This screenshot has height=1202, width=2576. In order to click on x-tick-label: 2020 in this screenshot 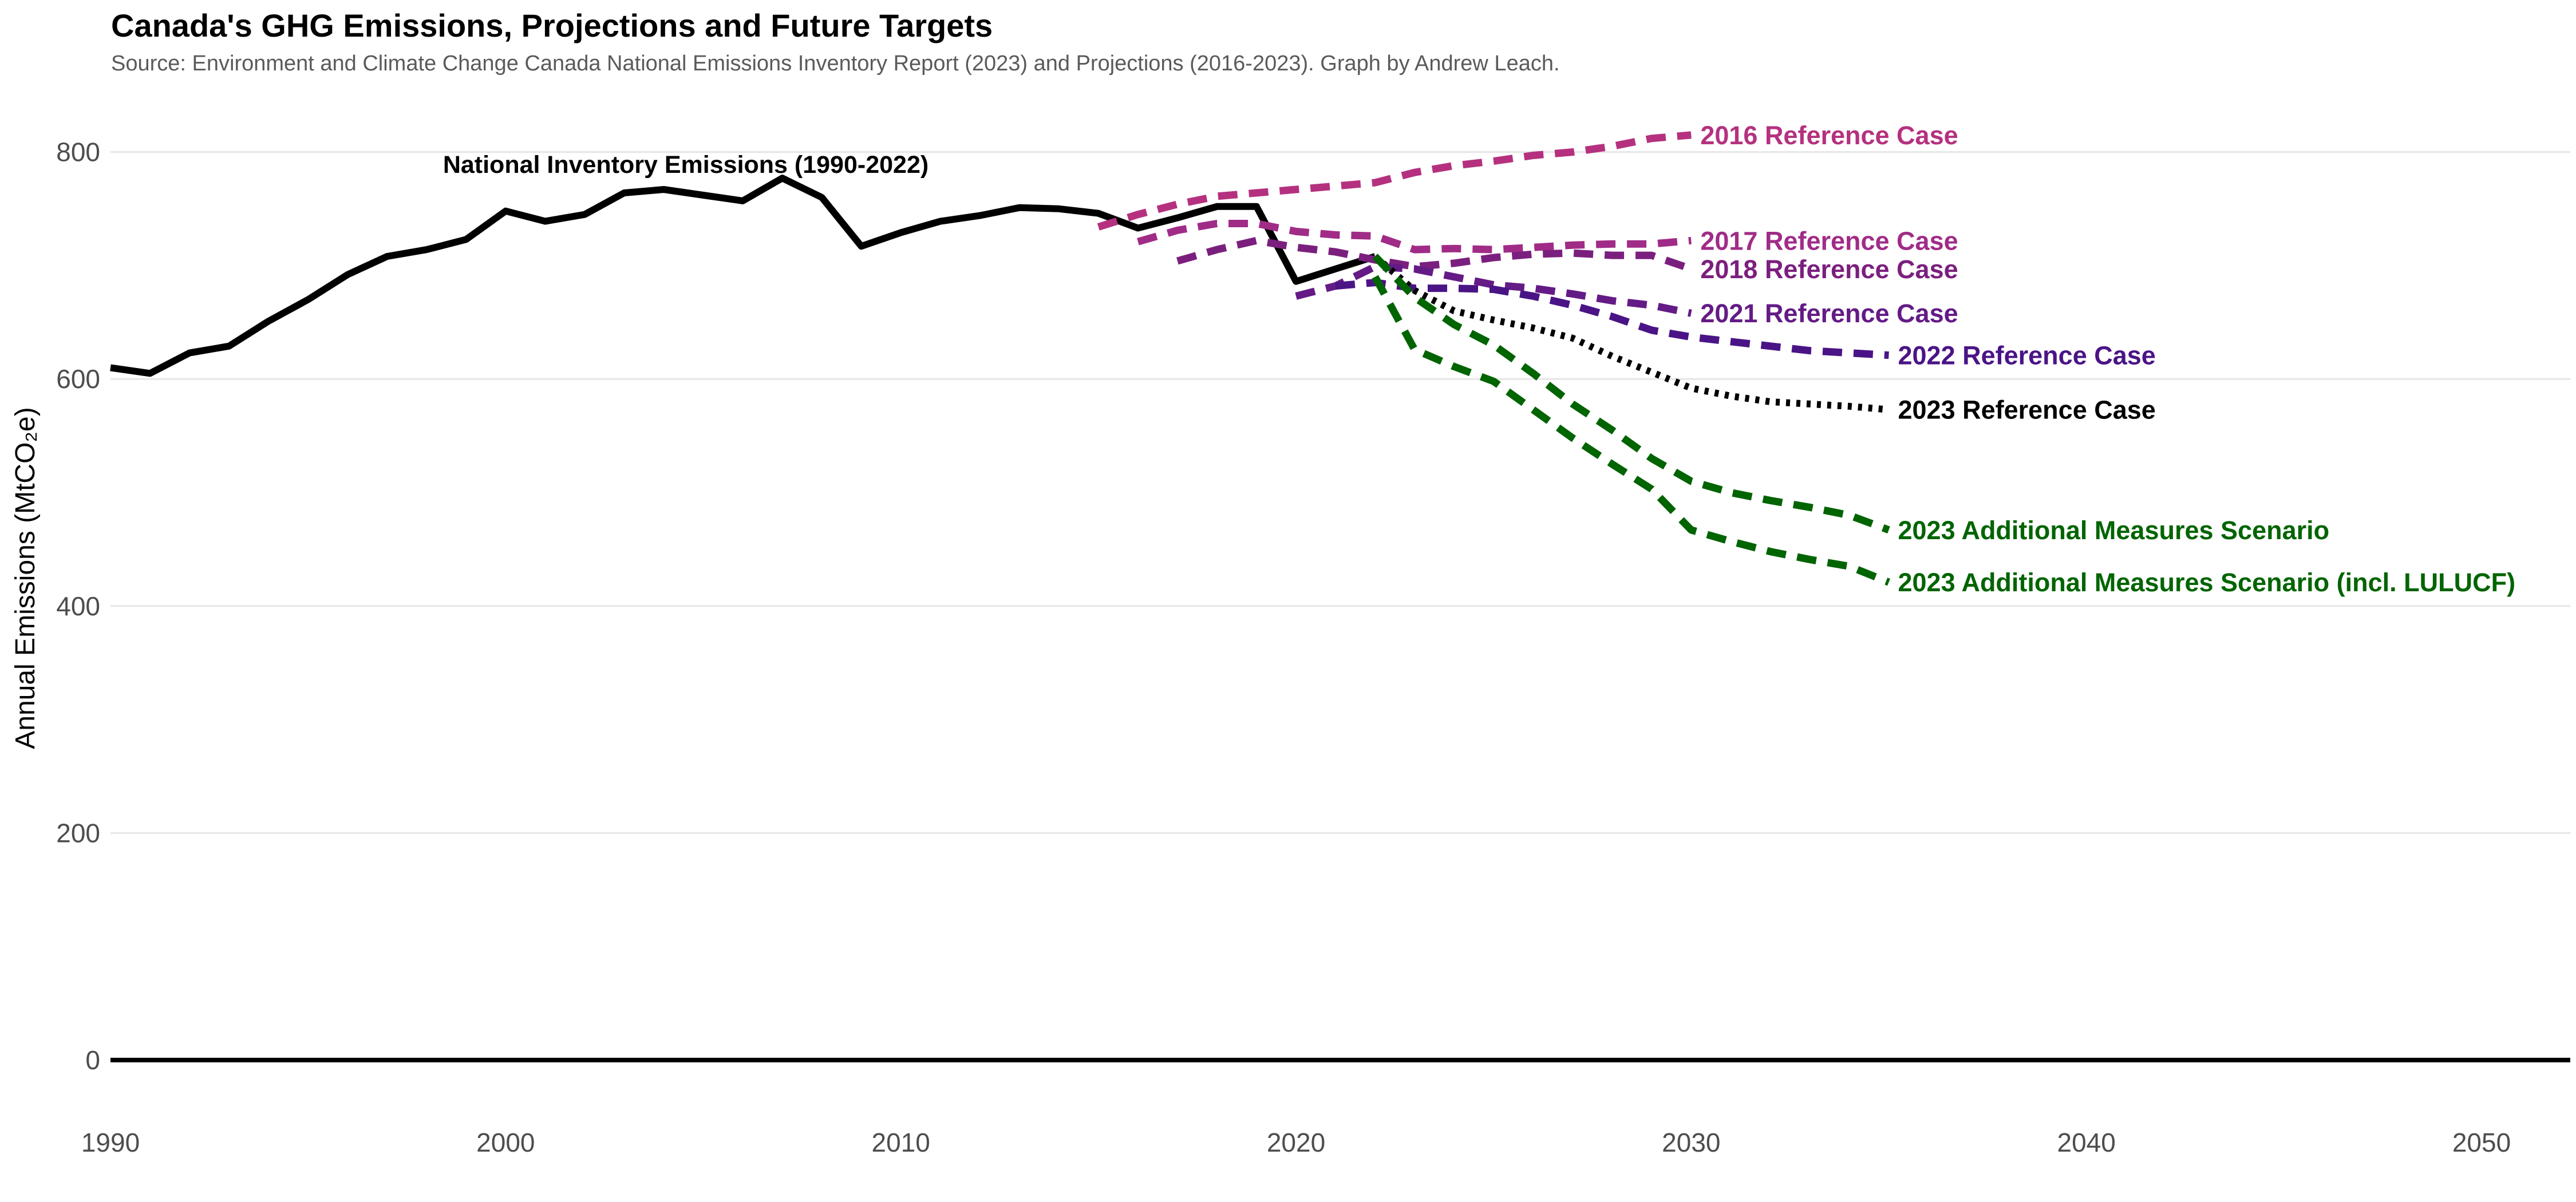, I will do `click(1296, 1143)`.